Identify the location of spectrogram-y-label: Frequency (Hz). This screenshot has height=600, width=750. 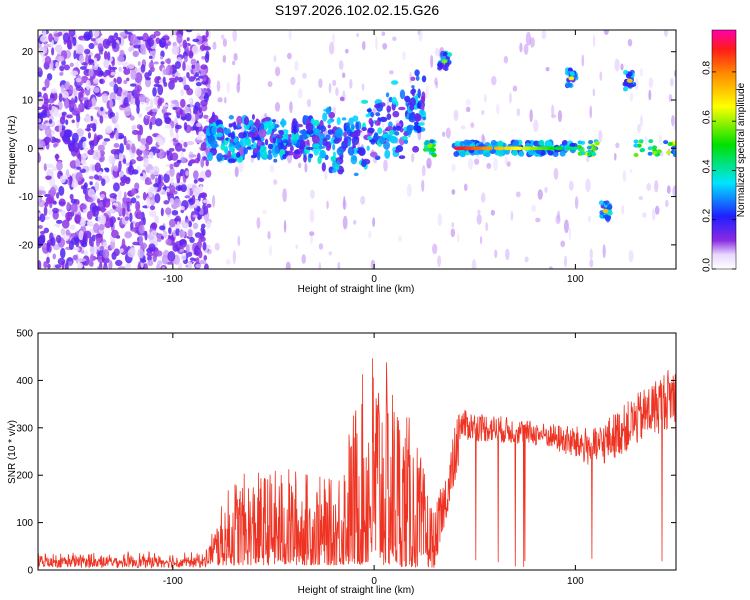
(12, 150).